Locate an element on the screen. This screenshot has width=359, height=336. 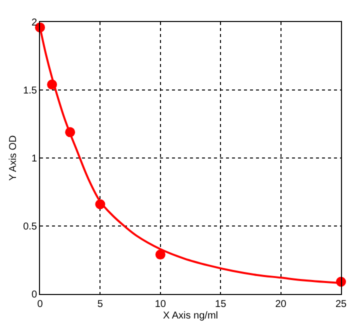
point is located at coordinates (160, 255).